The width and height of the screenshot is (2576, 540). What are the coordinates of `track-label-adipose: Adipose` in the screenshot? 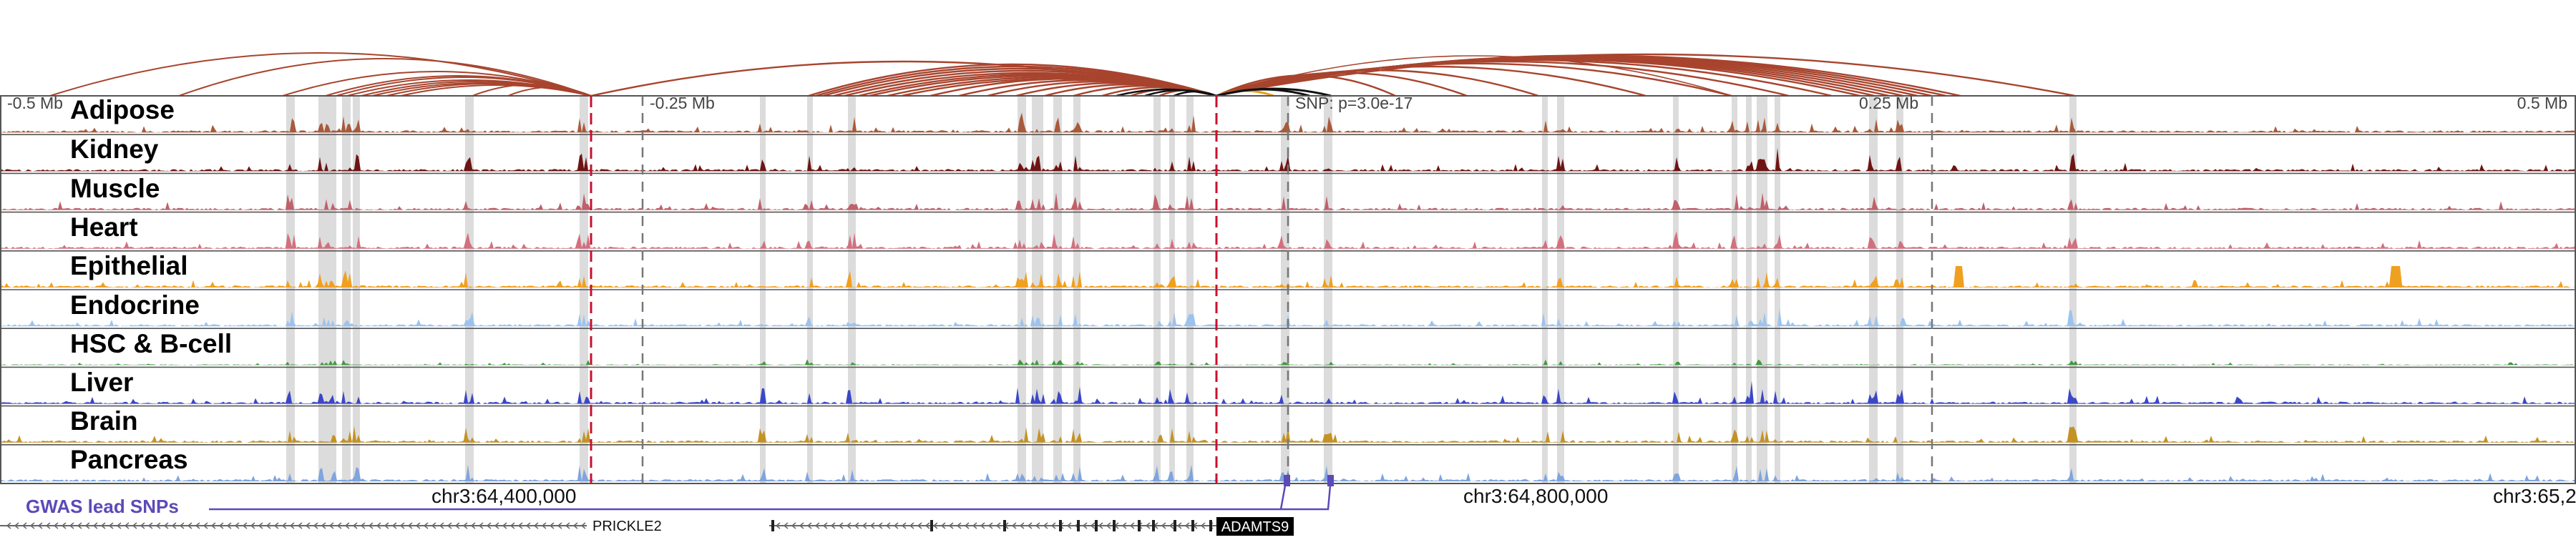 It's located at (122, 109).